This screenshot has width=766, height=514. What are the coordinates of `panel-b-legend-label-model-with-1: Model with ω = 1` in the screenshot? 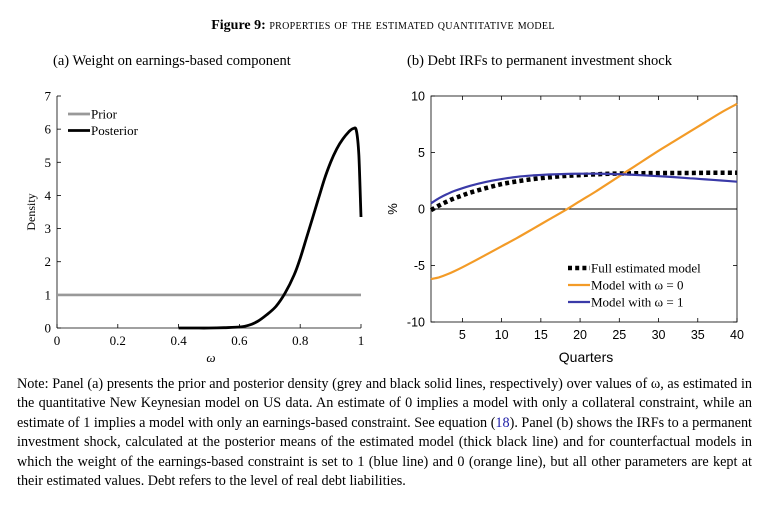 It's located at (637, 302).